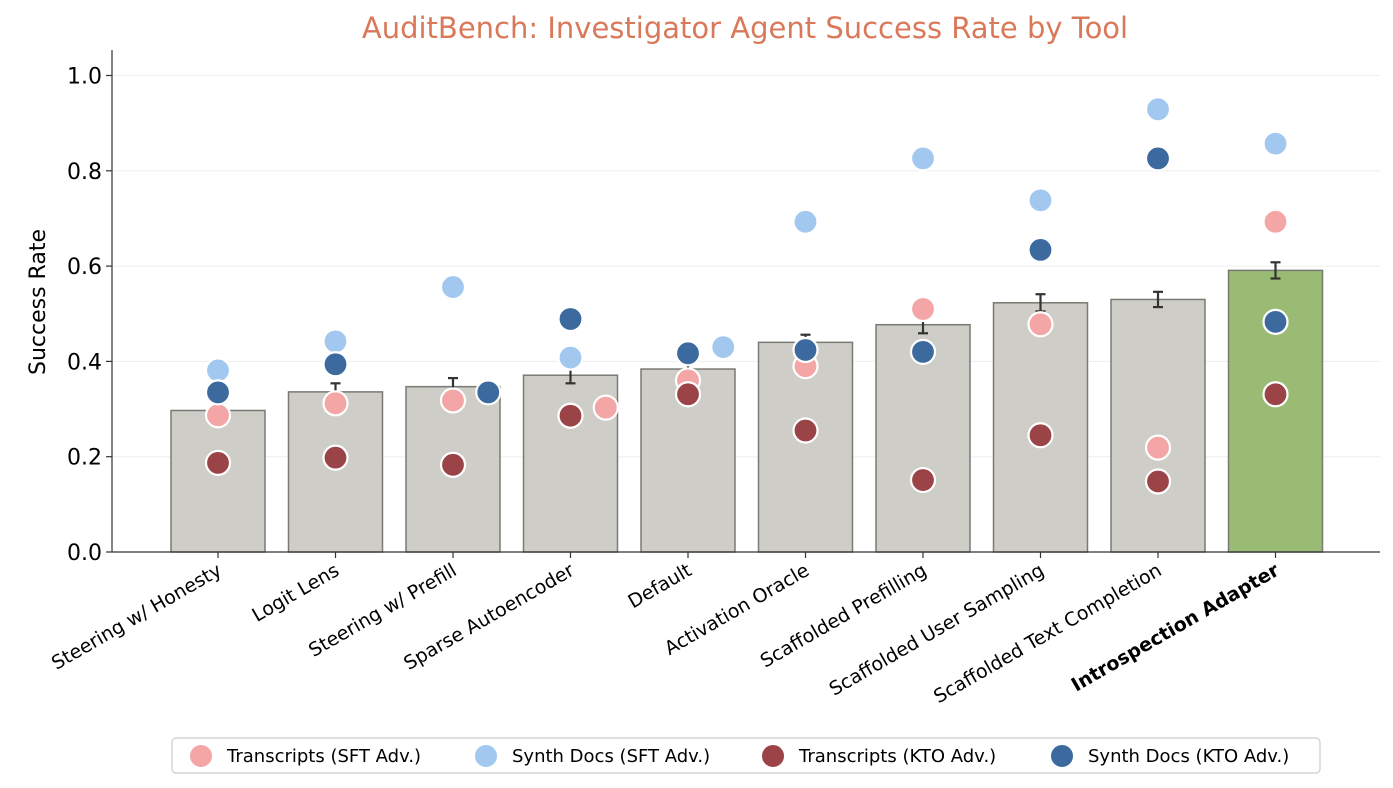 The width and height of the screenshot is (1393, 788). I want to click on legend-item: Synth Docs (SFT Adv.), so click(591, 756).